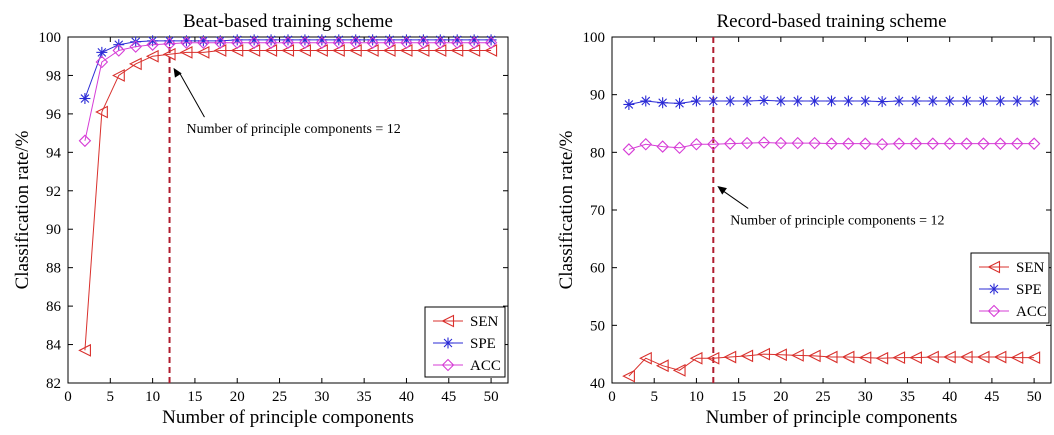 This screenshot has height=435, width=1054. Describe the element at coordinates (288, 417) in the screenshot. I see `x-axis-label: Number of principle components` at that location.